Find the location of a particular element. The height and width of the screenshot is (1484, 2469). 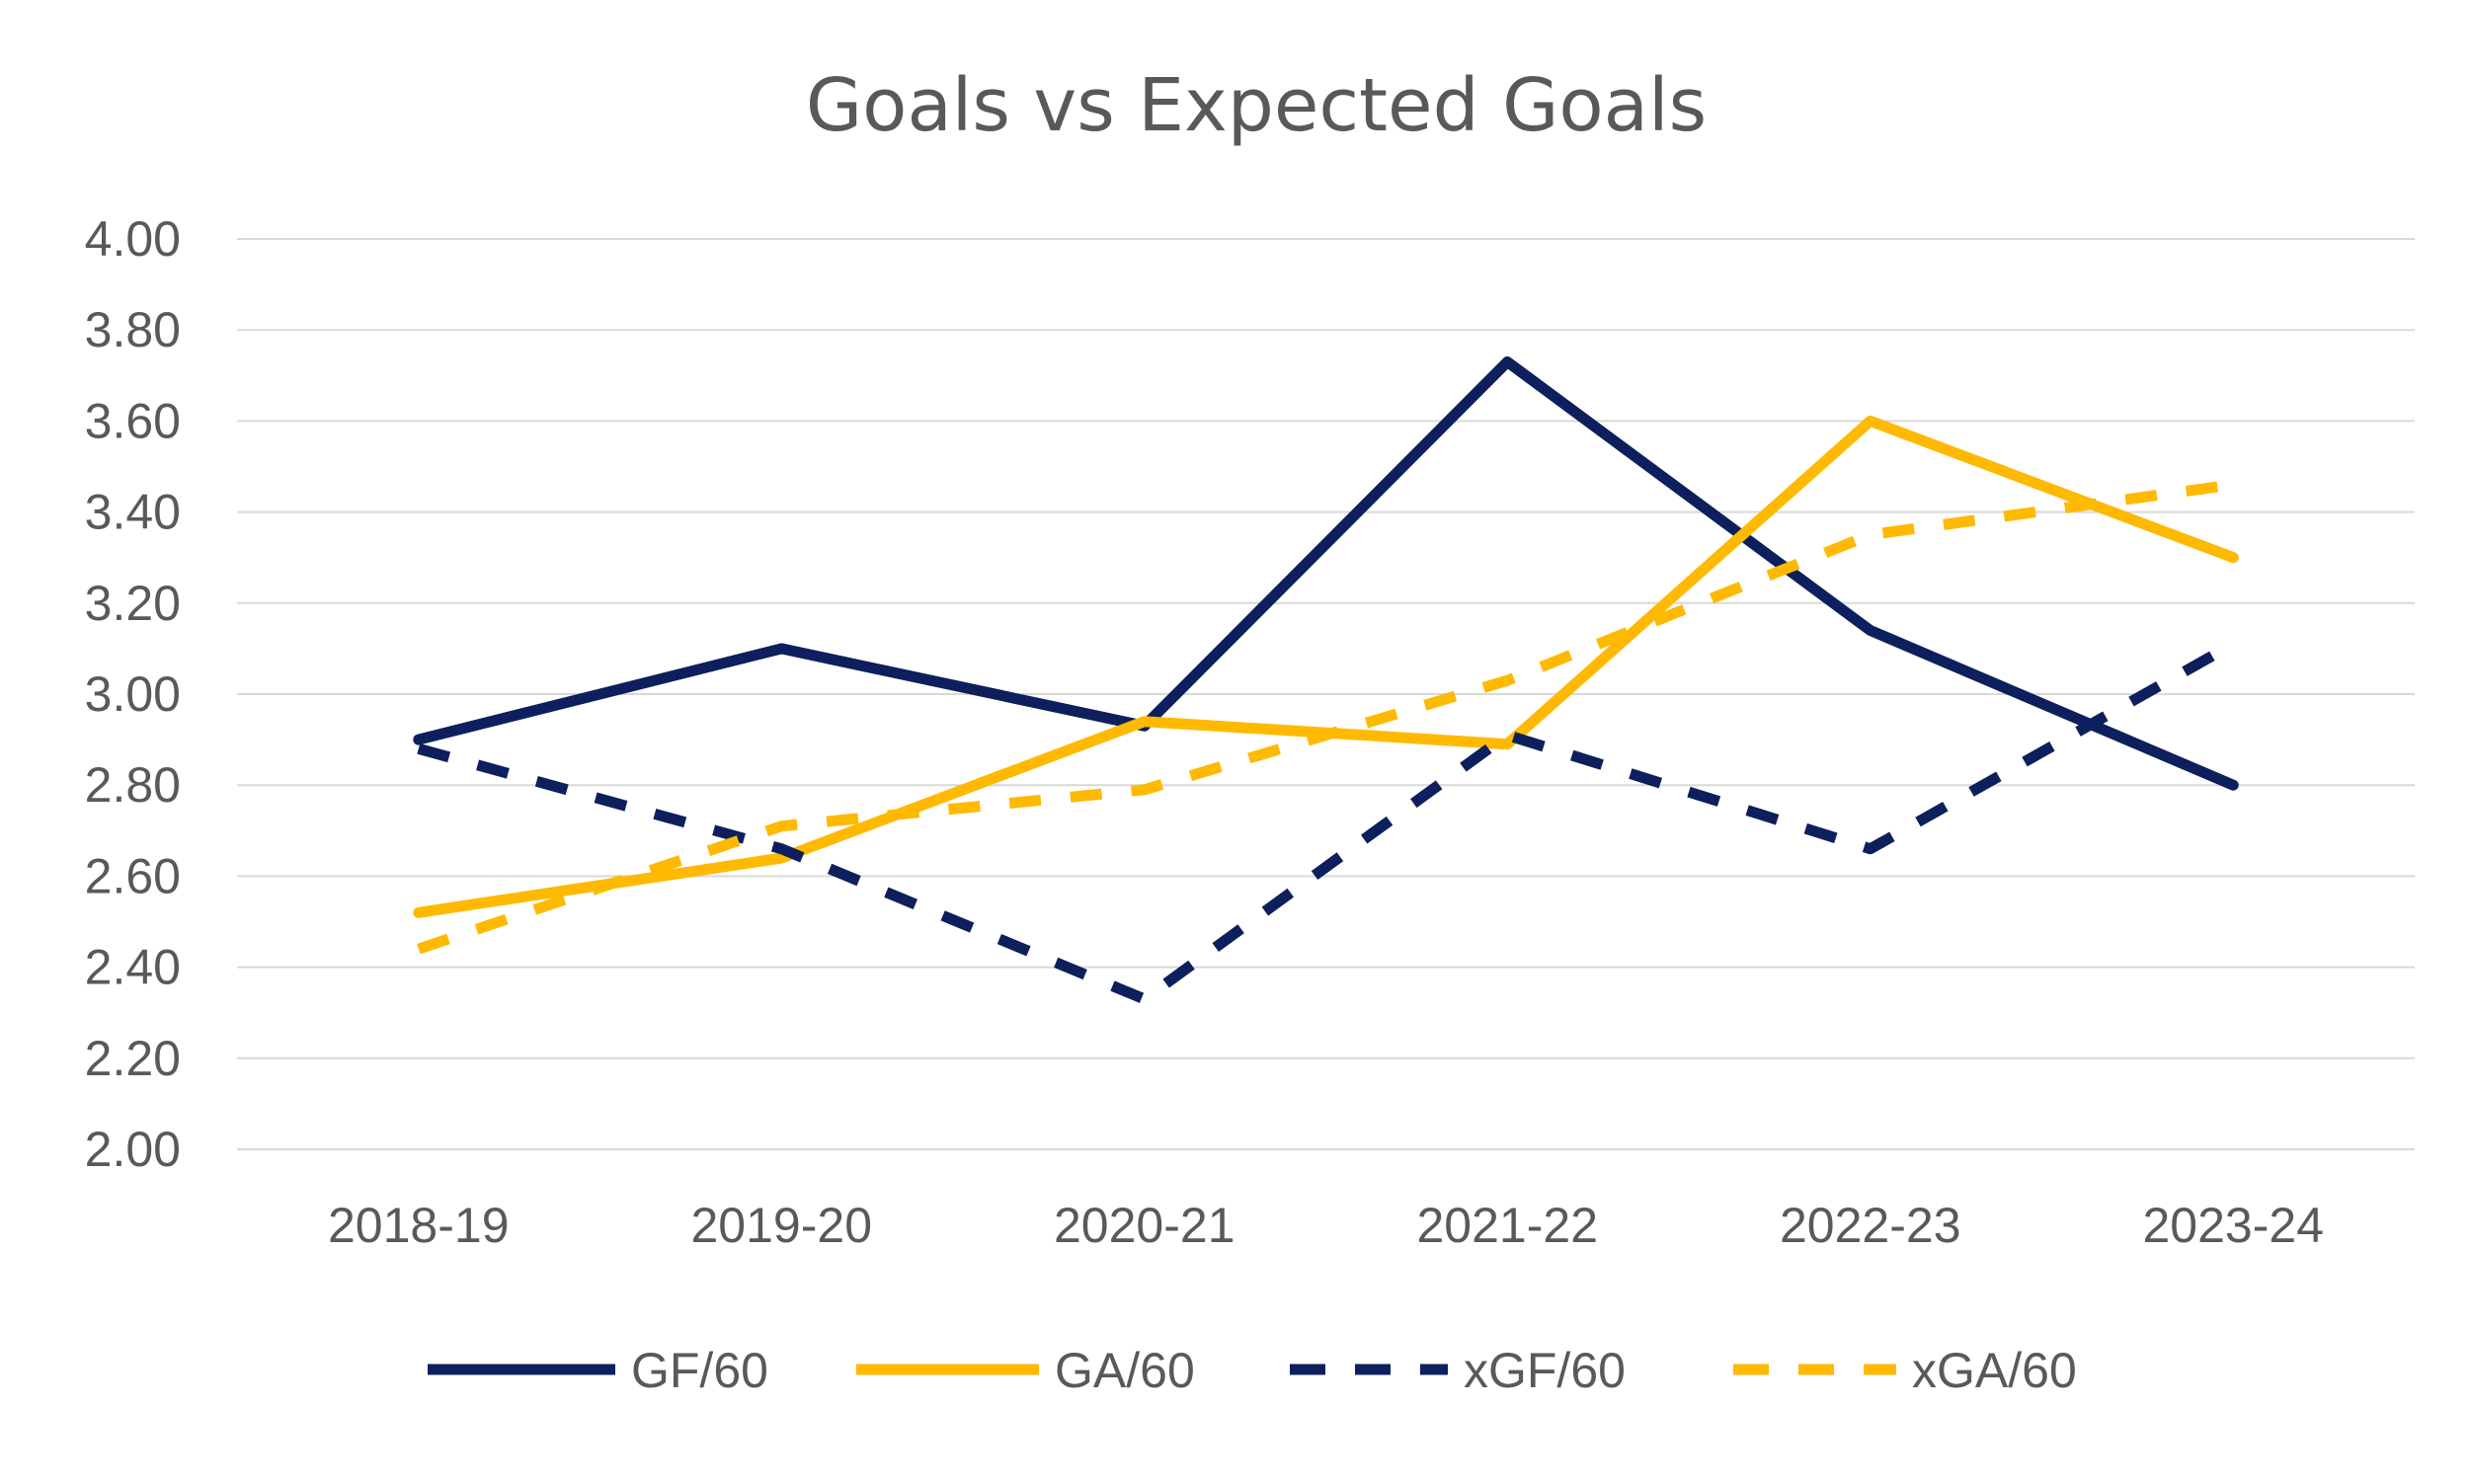

y-tick-label: 2.20 is located at coordinates (133, 1059).